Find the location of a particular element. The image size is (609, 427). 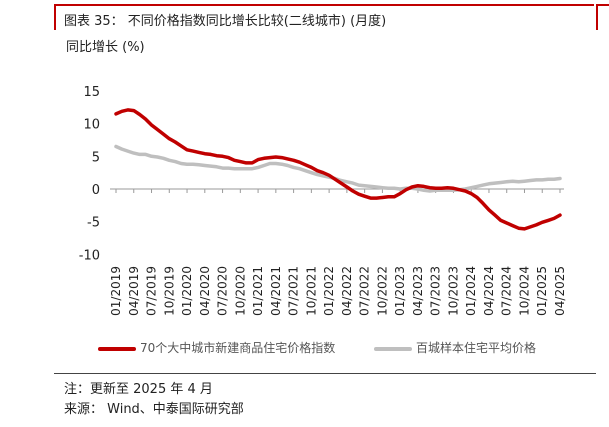

x-tick-label: 01/2022 is located at coordinates (329, 291).